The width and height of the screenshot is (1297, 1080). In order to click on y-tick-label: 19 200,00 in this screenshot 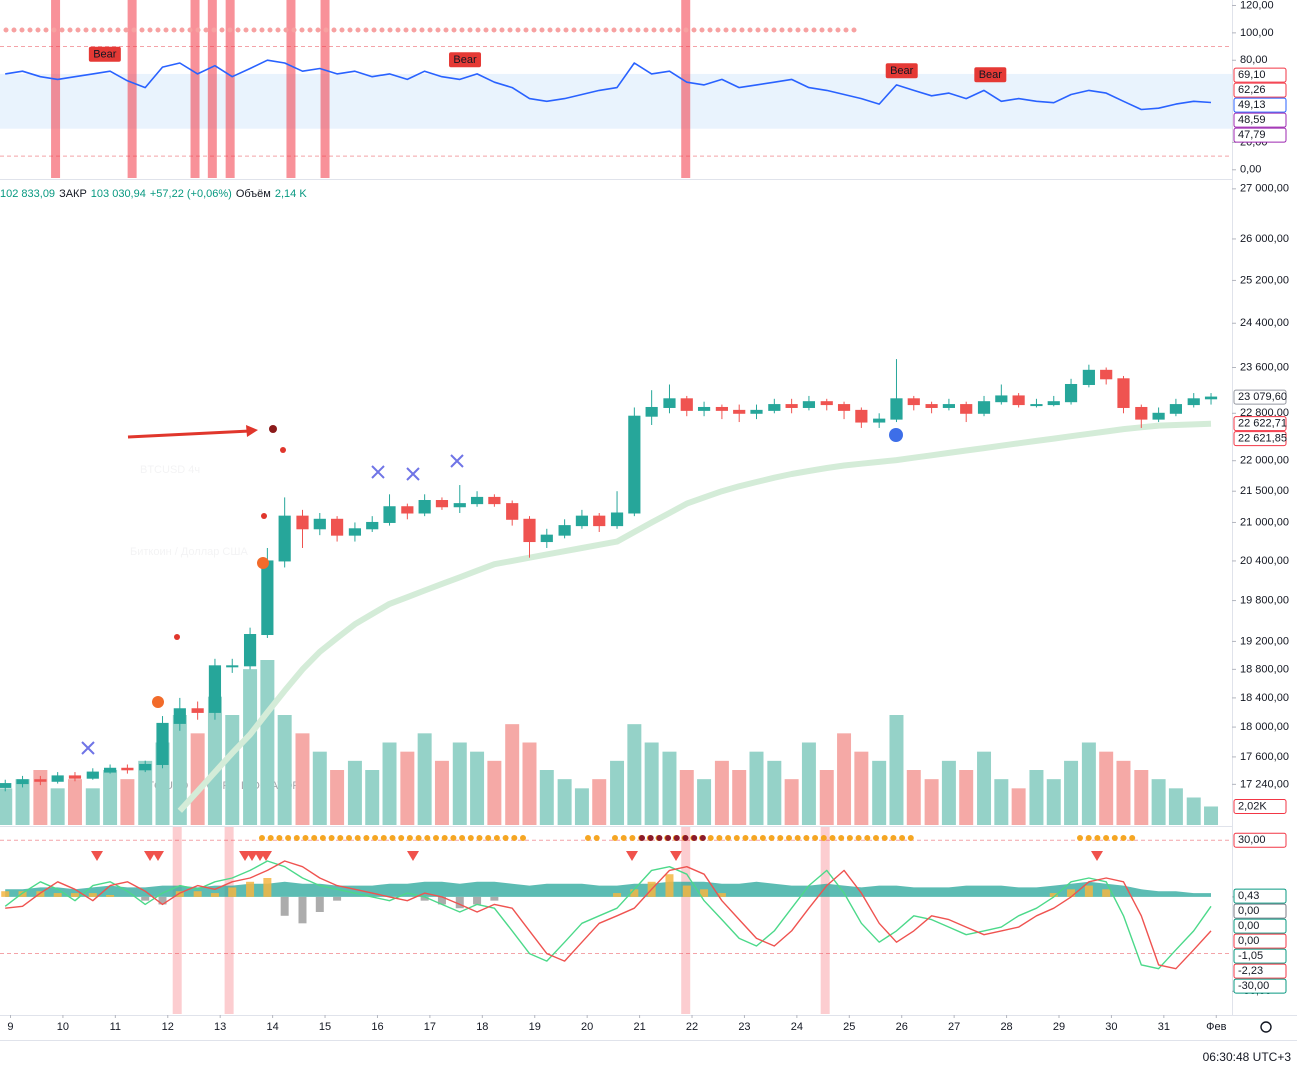, I will do `click(1264, 641)`.